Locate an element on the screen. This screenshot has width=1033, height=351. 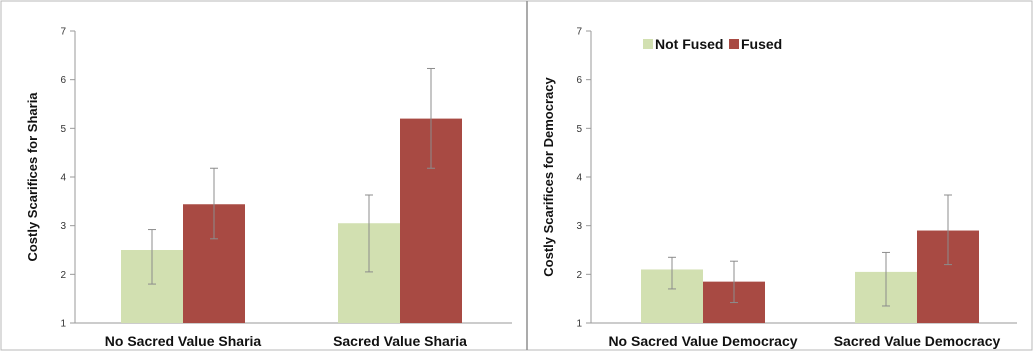
legend-swatch-fused is located at coordinates (734, 44).